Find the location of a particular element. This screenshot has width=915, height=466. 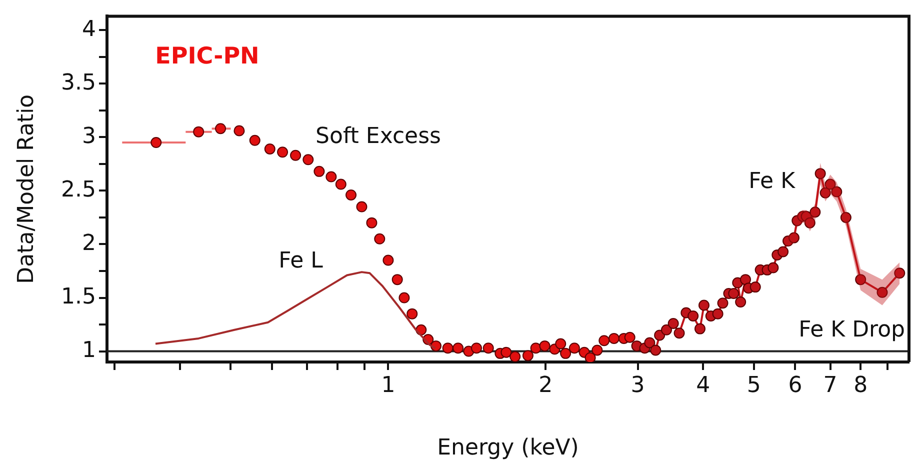

x-tick-label: 6 is located at coordinates (795, 385).